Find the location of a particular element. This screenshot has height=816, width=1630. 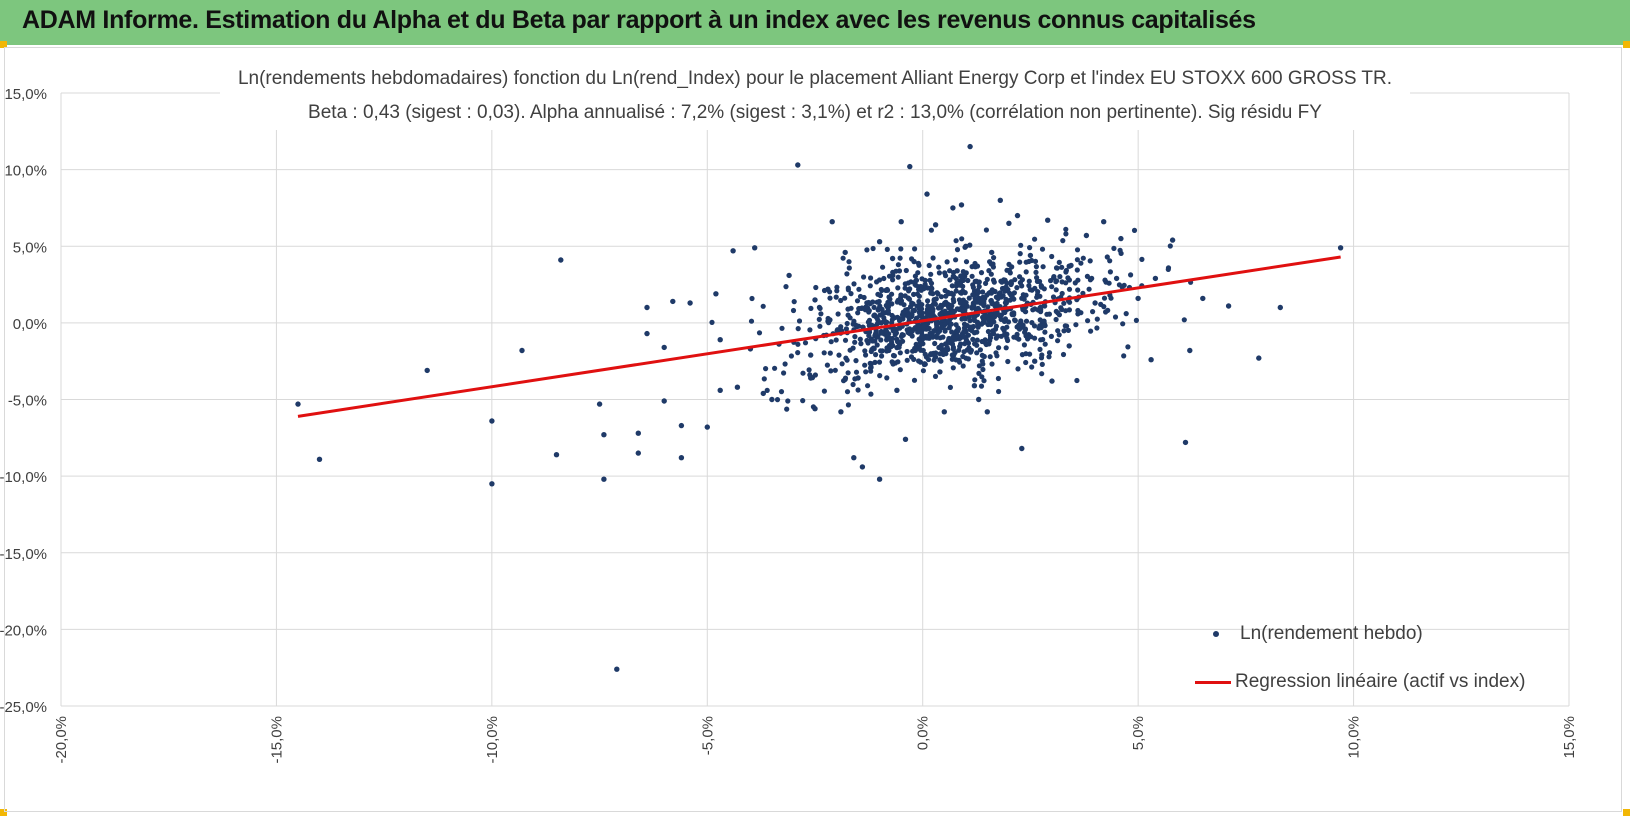

x-tick-label: -5,0% is located at coordinates (707, 735).